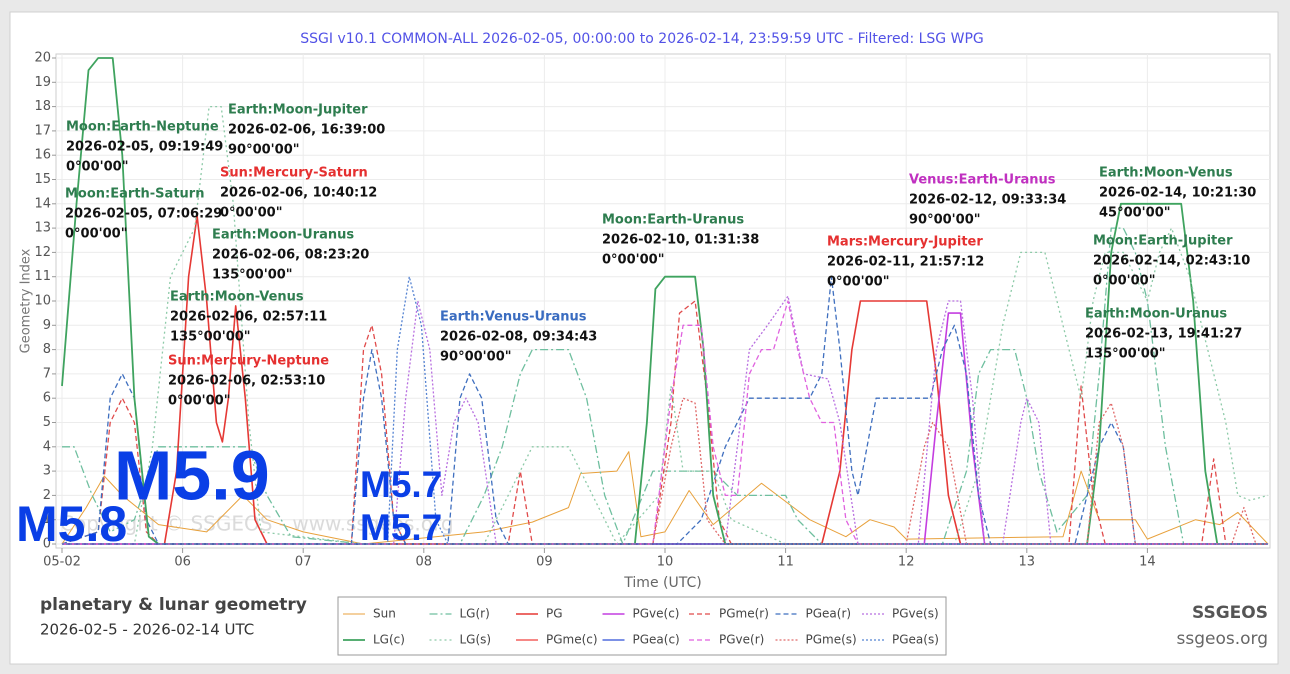 The width and height of the screenshot is (1290, 674). Describe the element at coordinates (475, 614) in the screenshot. I see `legend-label: LG(r)` at that location.